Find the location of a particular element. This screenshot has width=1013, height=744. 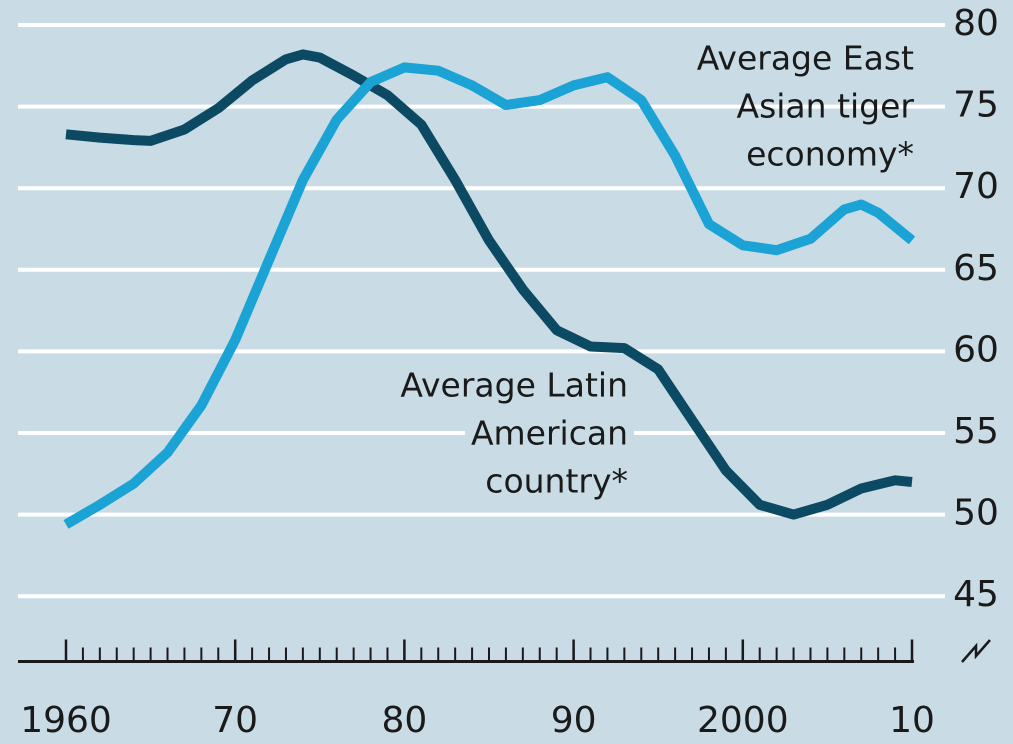

x-tick-label: 2000 is located at coordinates (743, 720).